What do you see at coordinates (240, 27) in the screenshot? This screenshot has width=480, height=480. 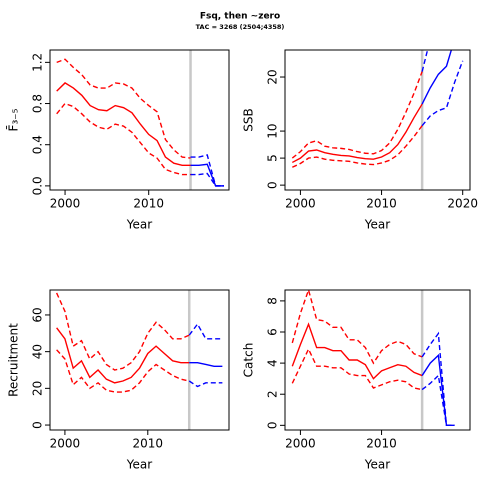 I see `figure-subtitle: TAC = 3268 (2504;4358)` at bounding box center [240, 27].